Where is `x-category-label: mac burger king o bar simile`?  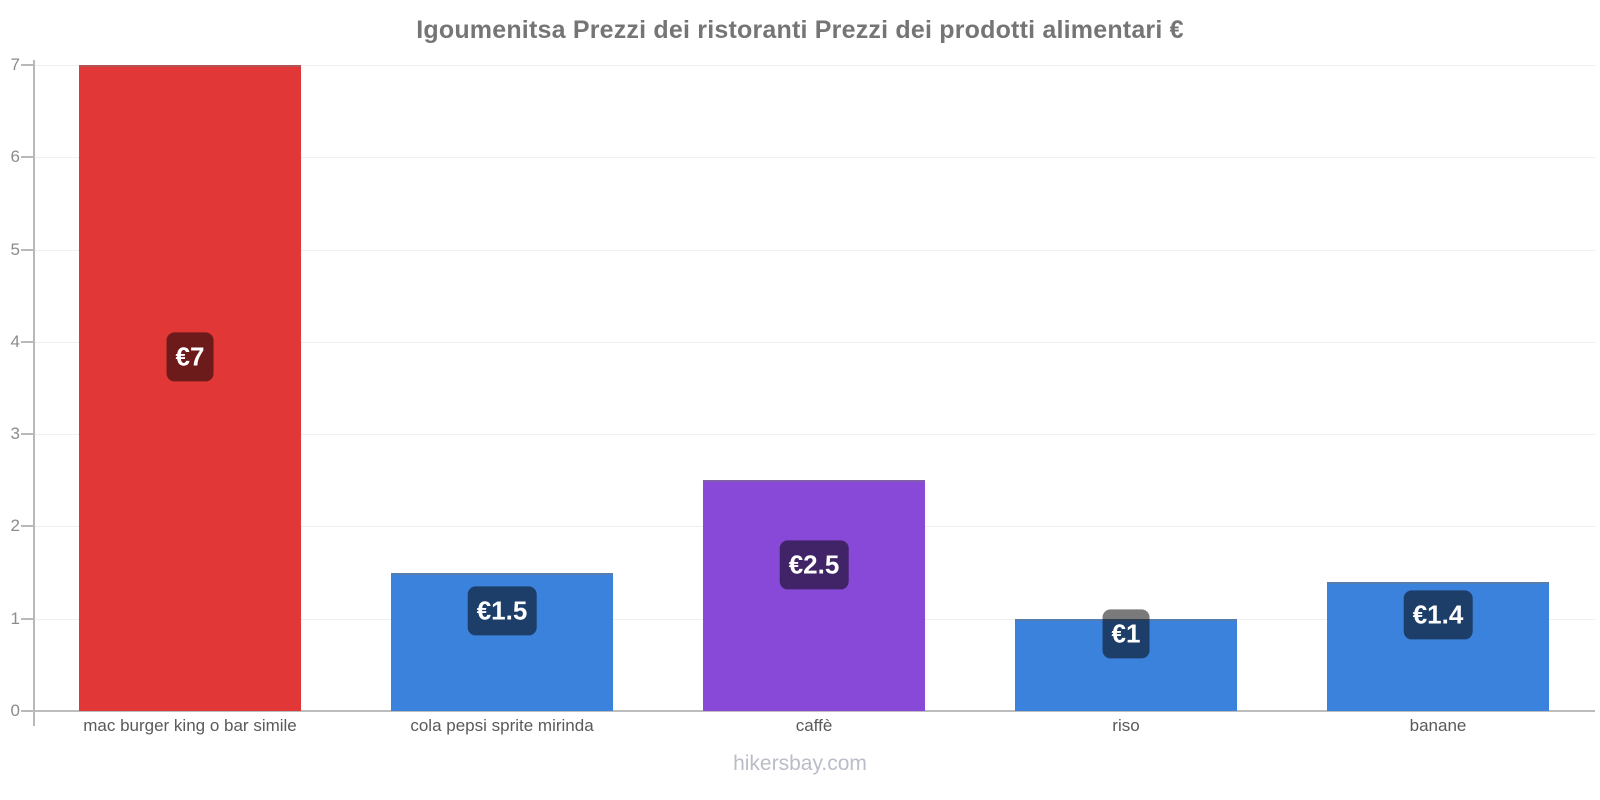 x-category-label: mac burger king o bar simile is located at coordinates (190, 725).